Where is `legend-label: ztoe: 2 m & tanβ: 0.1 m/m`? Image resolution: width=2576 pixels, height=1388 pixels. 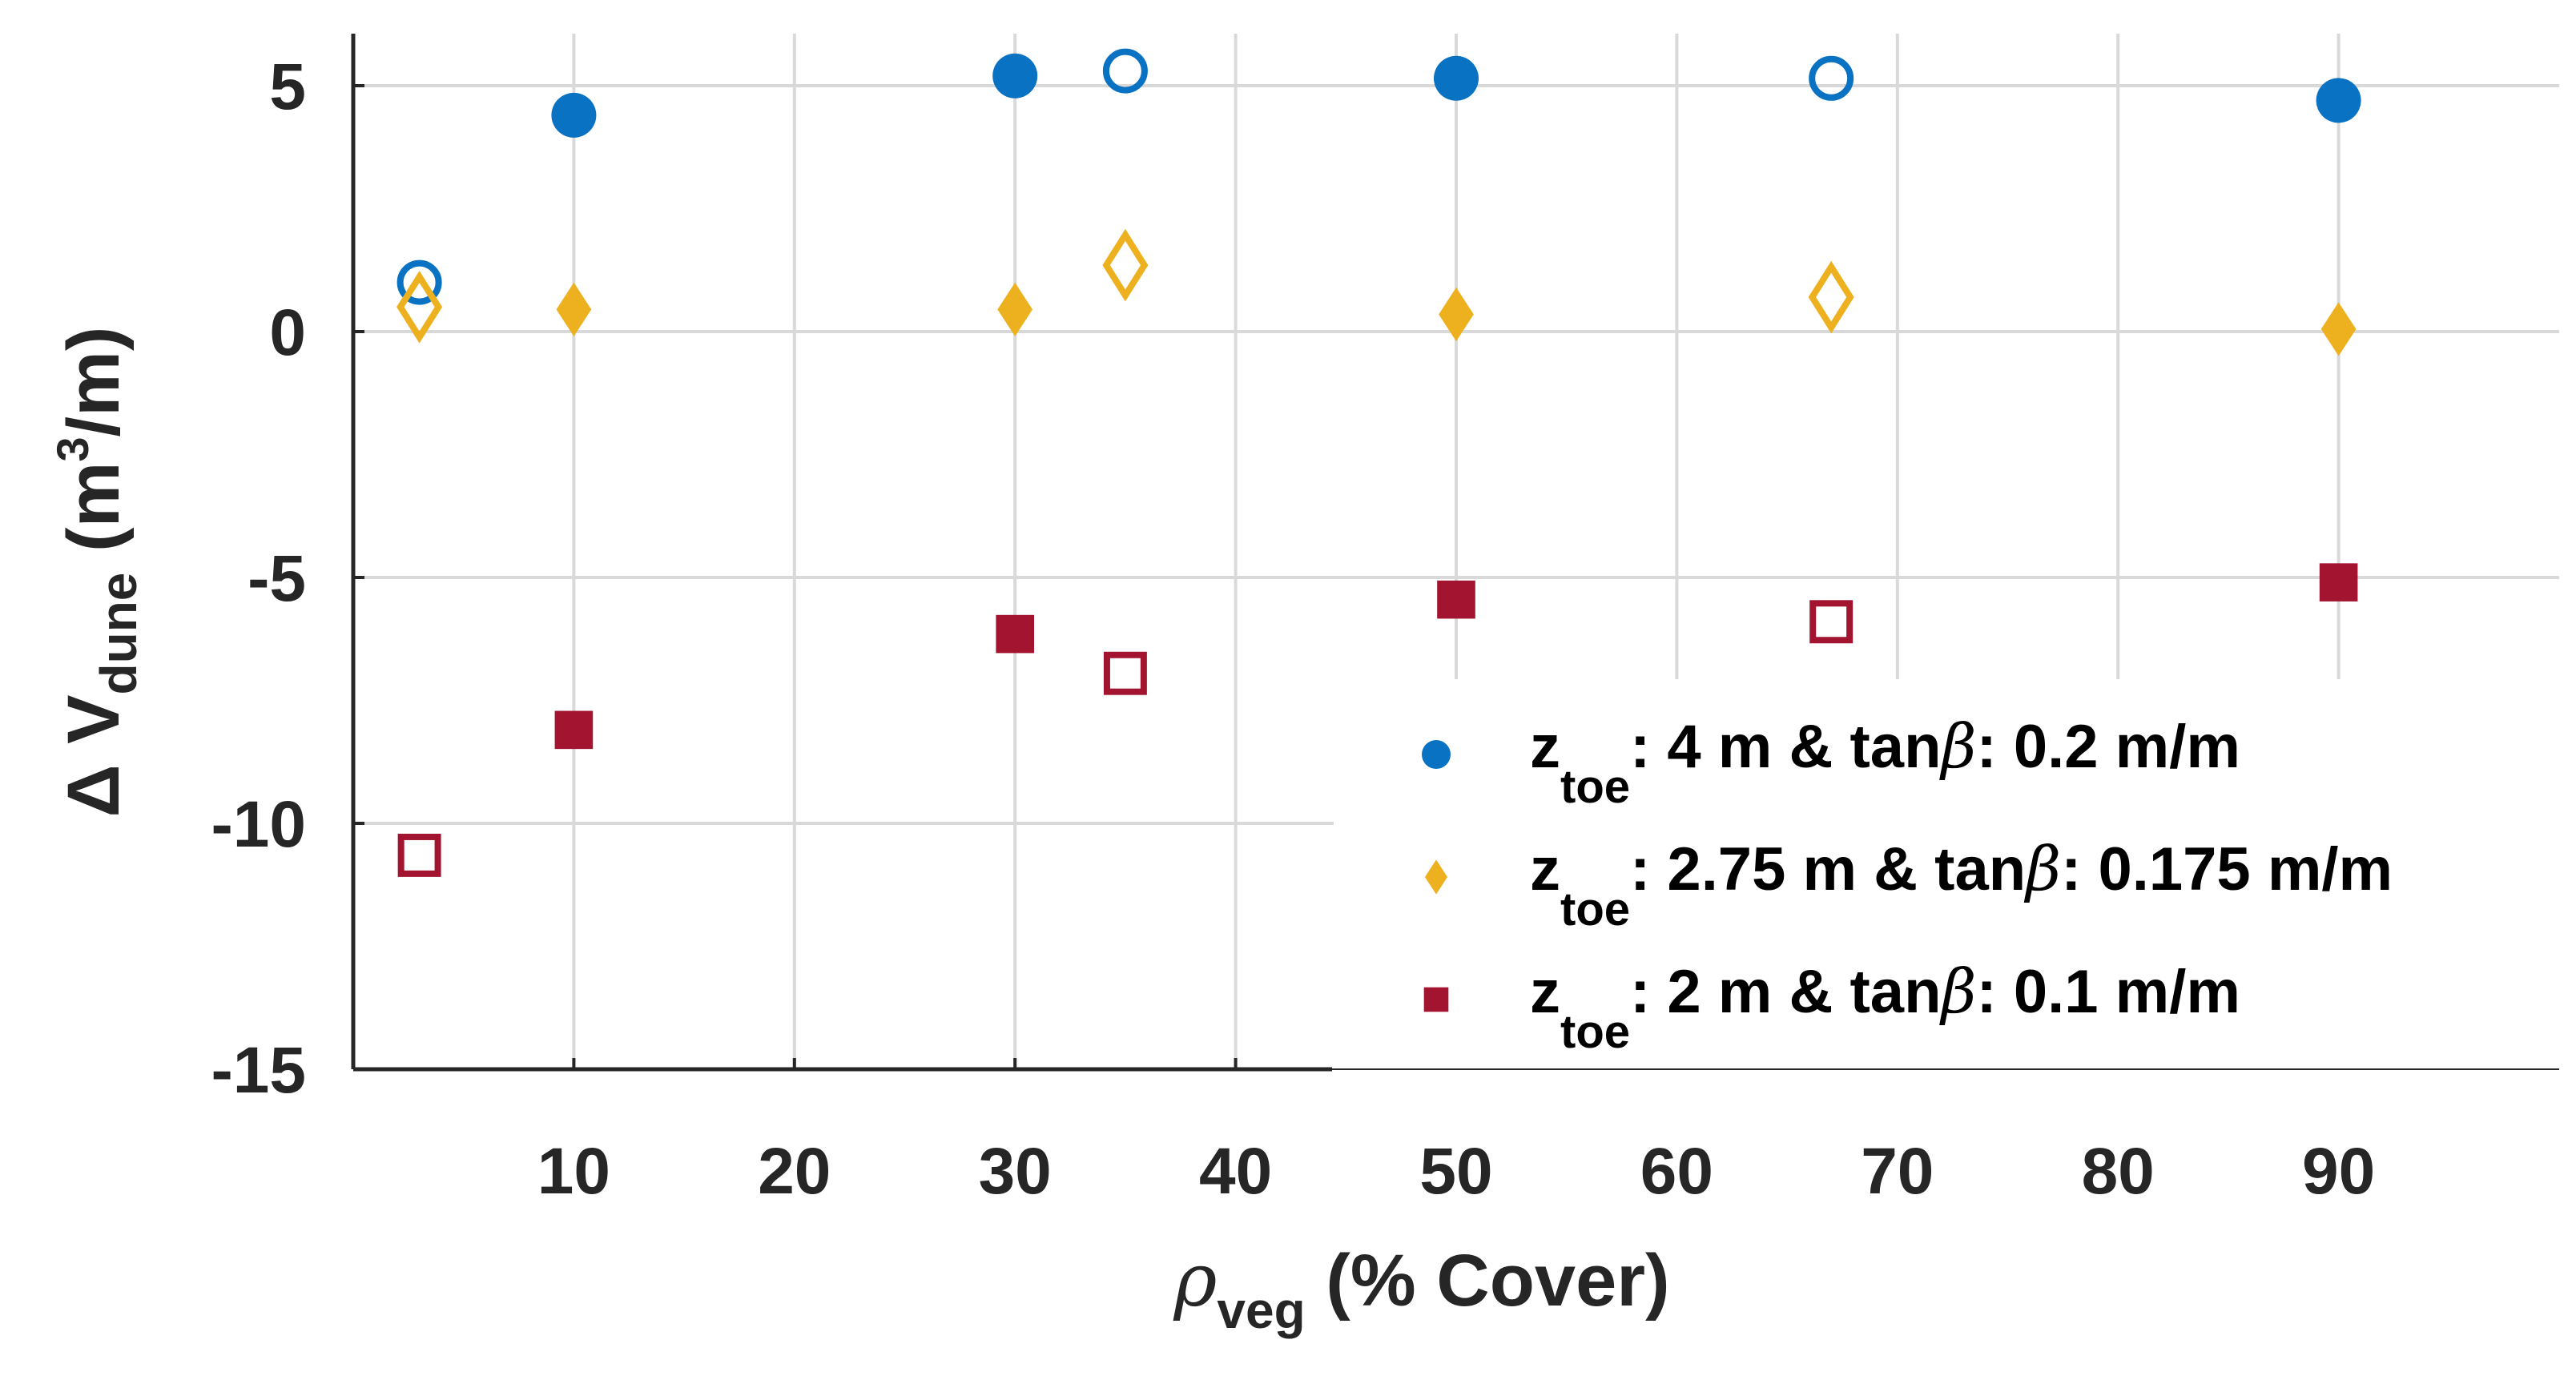
legend-label: ztoe: 2 m & tanβ: 0.1 m/m is located at coordinates (1885, 1007).